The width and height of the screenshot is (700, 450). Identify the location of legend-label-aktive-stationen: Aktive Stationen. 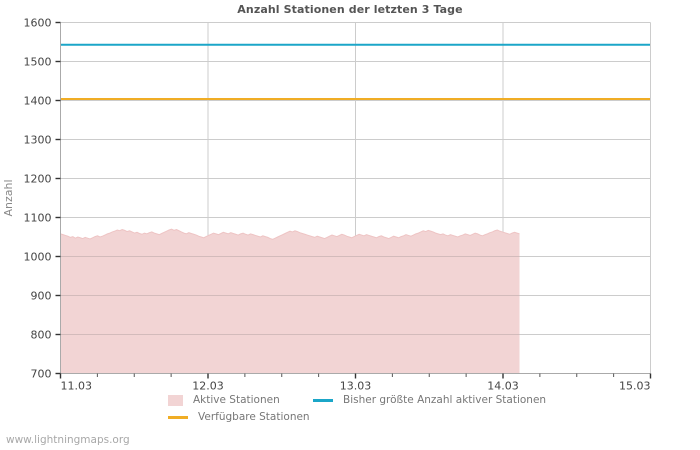
(236, 400).